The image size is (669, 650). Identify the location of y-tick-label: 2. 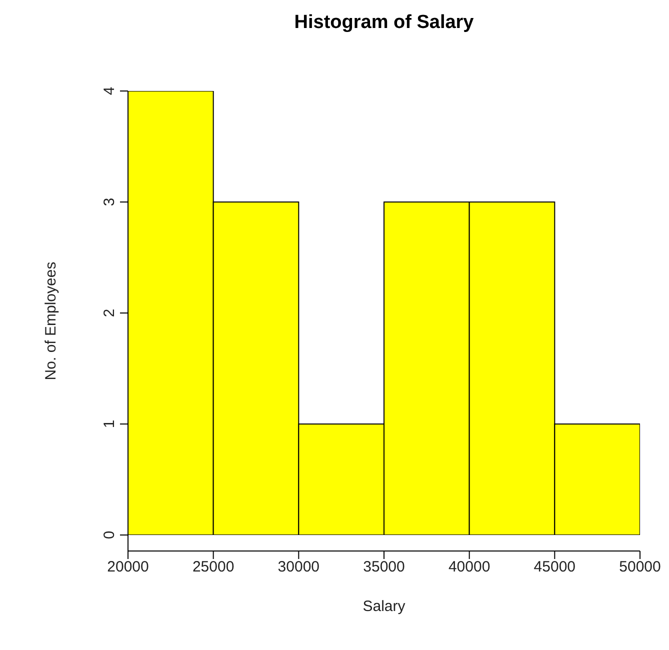
(109, 313).